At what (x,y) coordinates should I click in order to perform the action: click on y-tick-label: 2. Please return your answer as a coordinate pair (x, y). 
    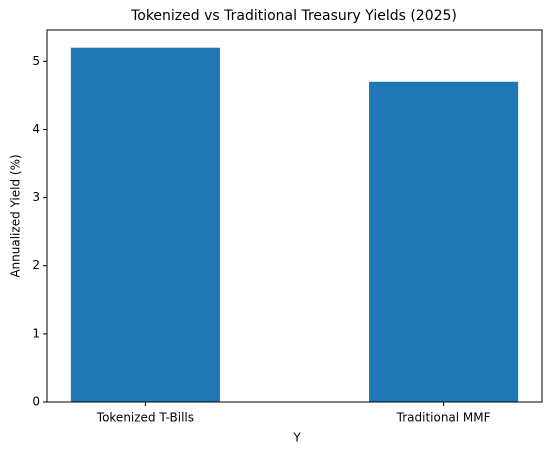
    Looking at the image, I should click on (36, 265).